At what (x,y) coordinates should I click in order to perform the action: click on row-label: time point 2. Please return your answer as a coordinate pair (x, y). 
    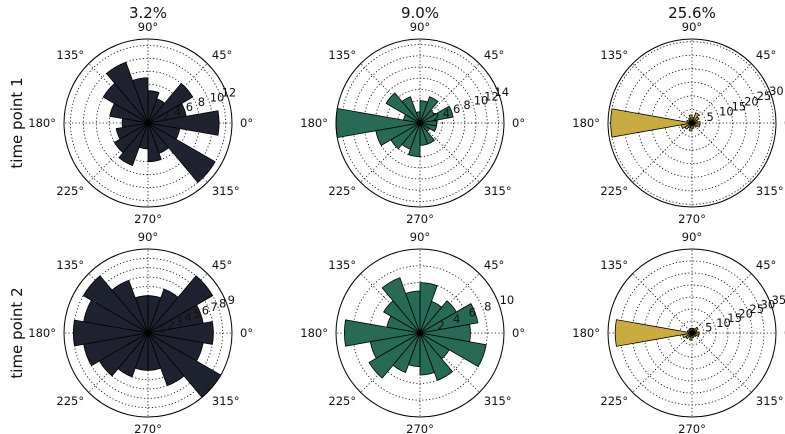
    Looking at the image, I should click on (17, 332).